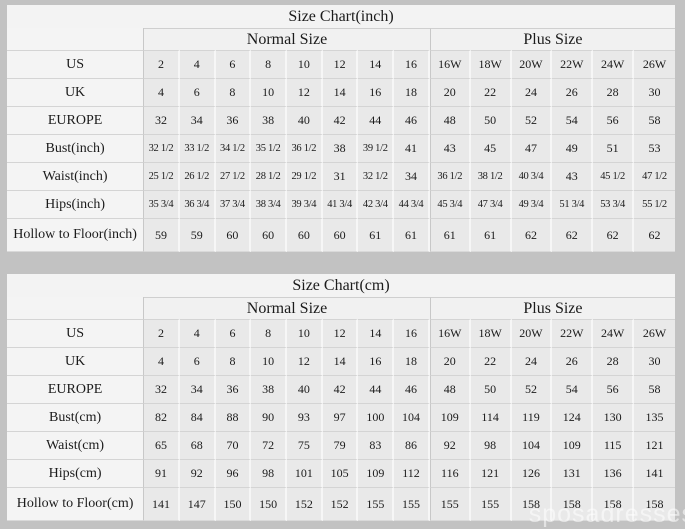  I want to click on size-value-cell: 97, so click(340, 417).